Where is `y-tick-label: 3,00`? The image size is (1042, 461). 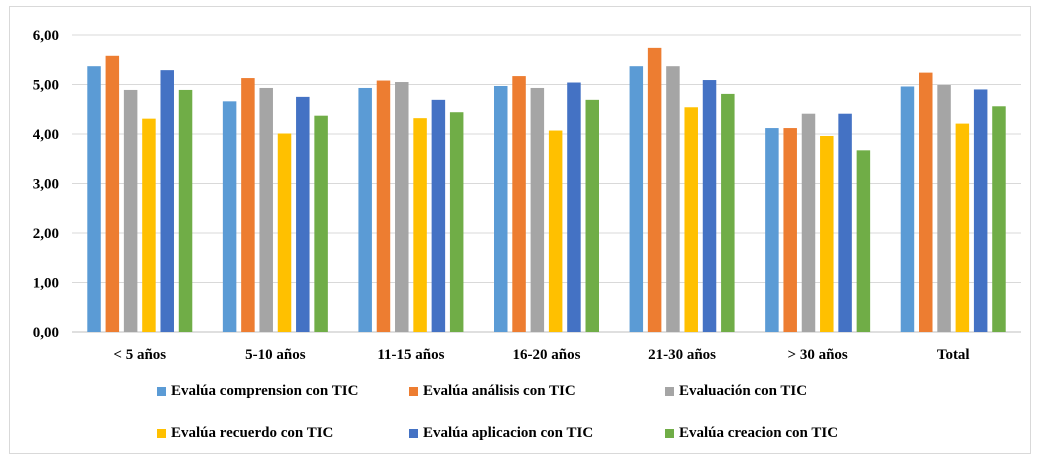
y-tick-label: 3,00 is located at coordinates (46, 185).